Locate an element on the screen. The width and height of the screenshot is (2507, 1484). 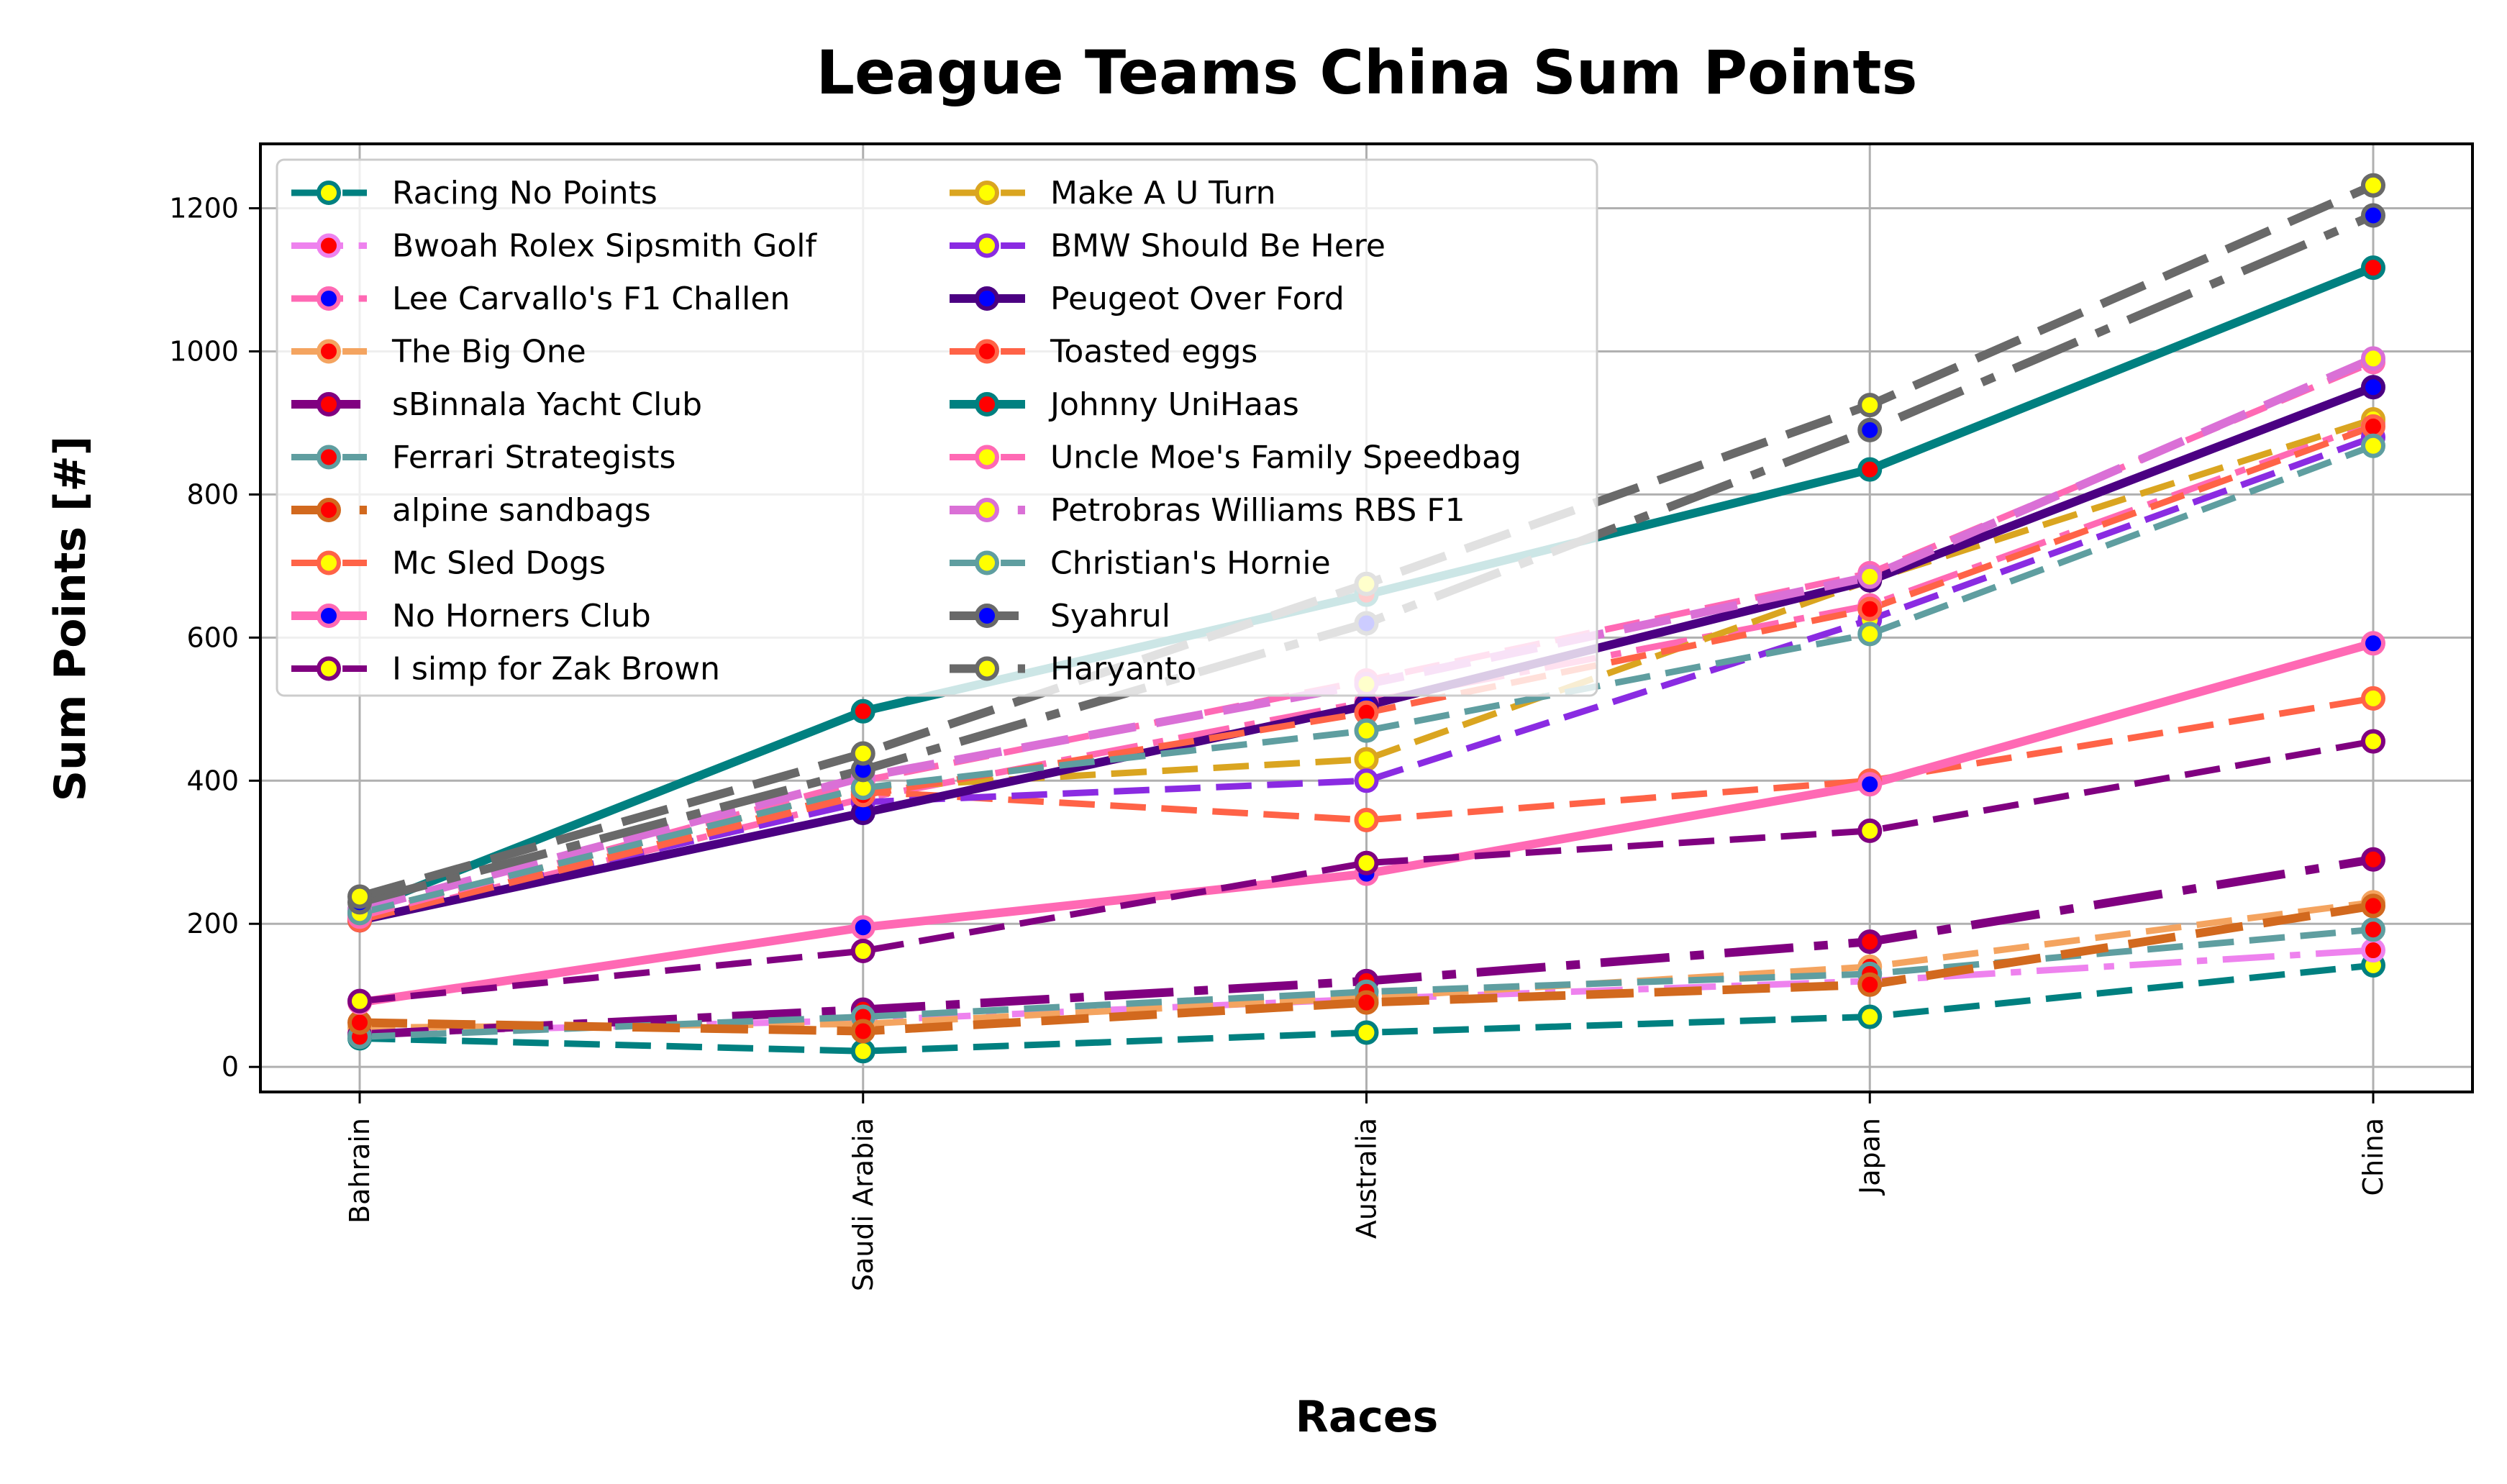
y-tick-label: 1200 is located at coordinates (204, 209).